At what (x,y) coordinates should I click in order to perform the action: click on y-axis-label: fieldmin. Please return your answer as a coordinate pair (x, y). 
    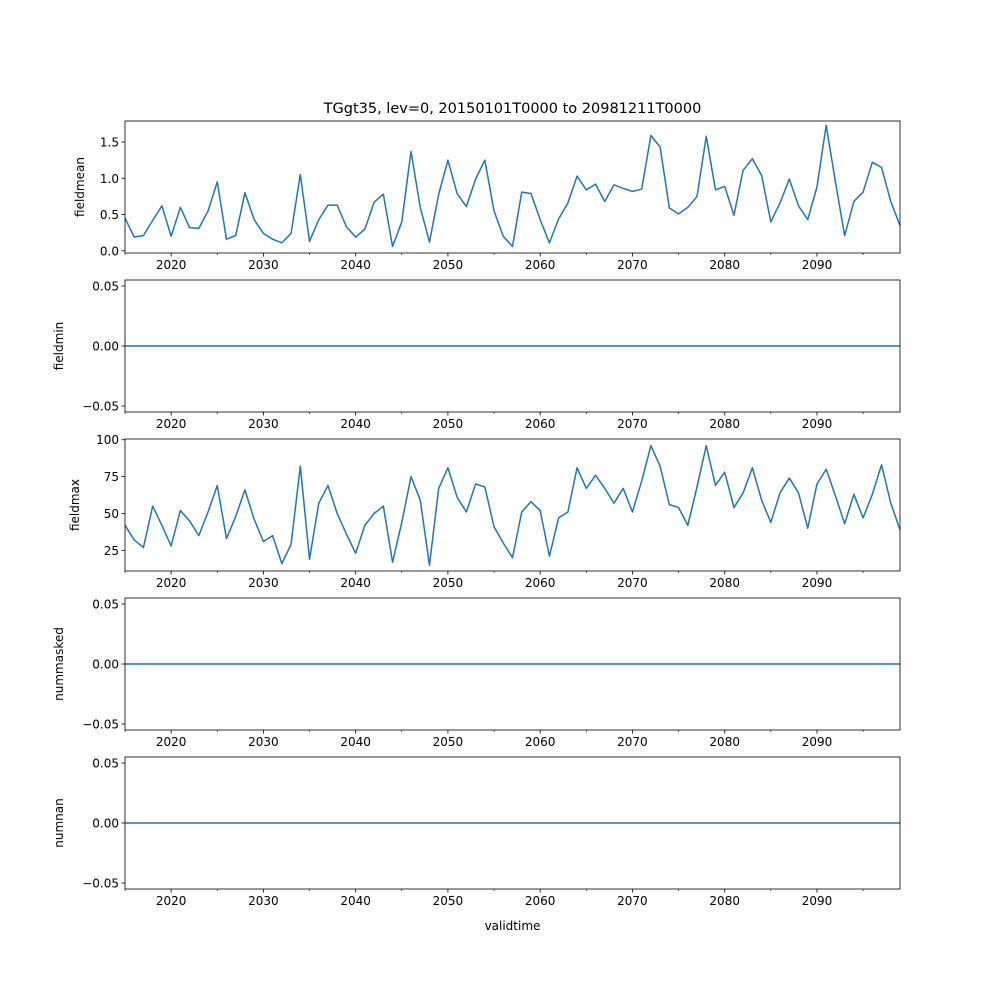
    Looking at the image, I should click on (59, 346).